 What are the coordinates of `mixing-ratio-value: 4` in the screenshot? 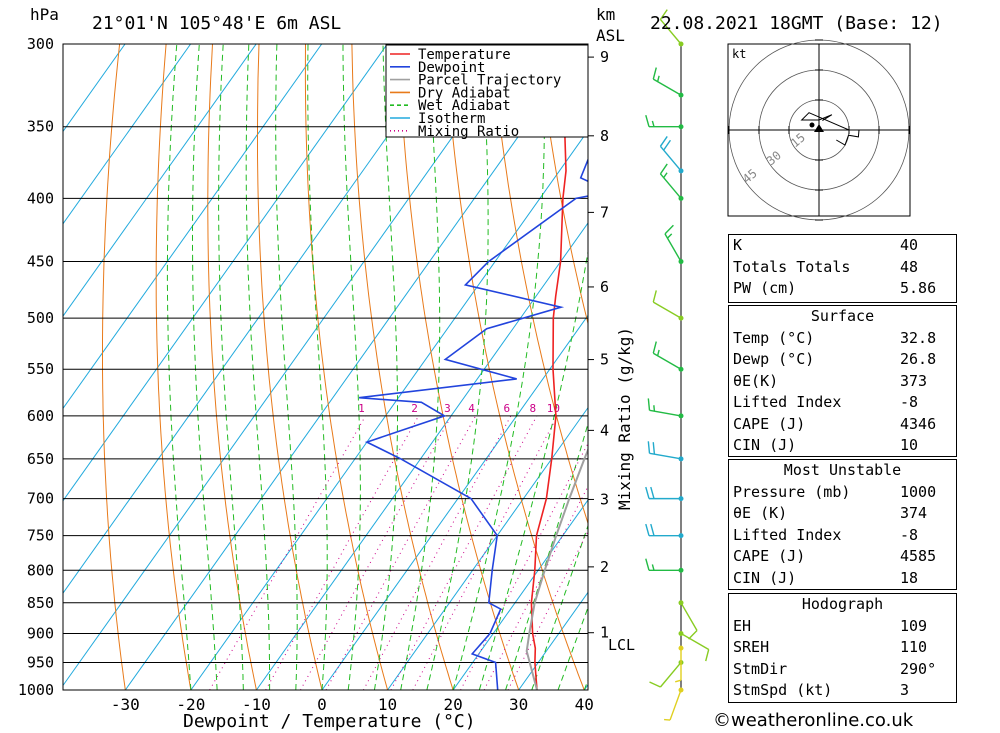 It's located at (471, 408).